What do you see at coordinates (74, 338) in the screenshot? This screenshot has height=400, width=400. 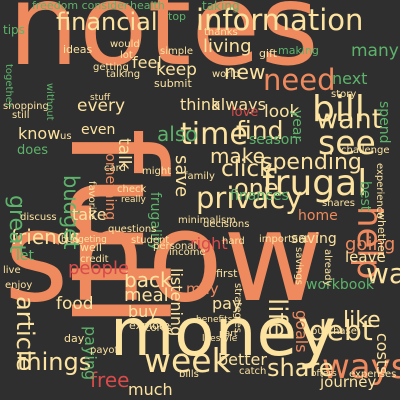 I see `word-day: day` at bounding box center [74, 338].